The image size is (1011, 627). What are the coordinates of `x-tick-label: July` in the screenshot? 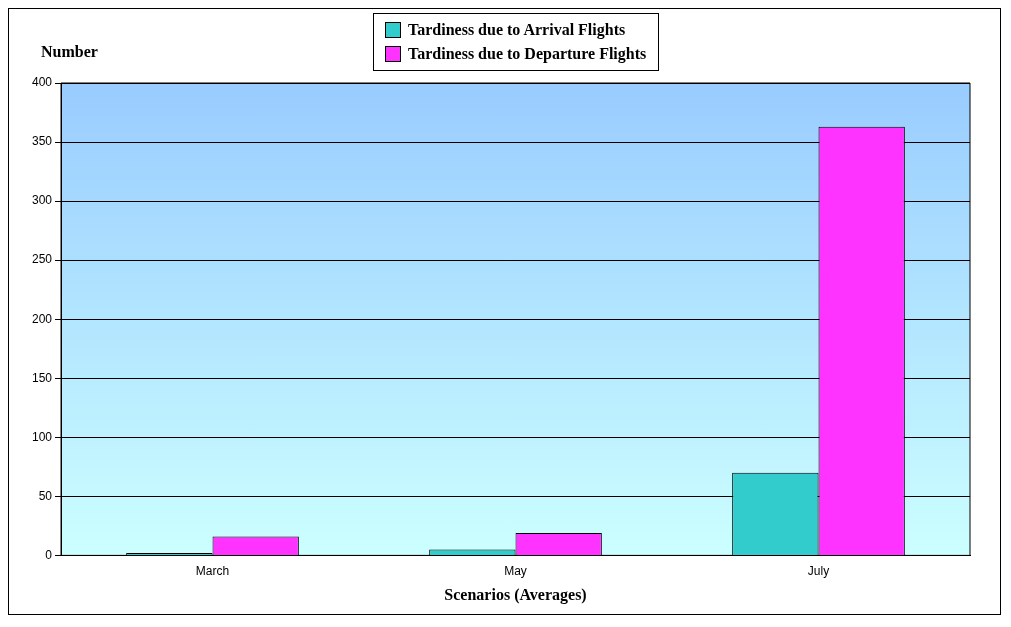 It's located at (818, 570).